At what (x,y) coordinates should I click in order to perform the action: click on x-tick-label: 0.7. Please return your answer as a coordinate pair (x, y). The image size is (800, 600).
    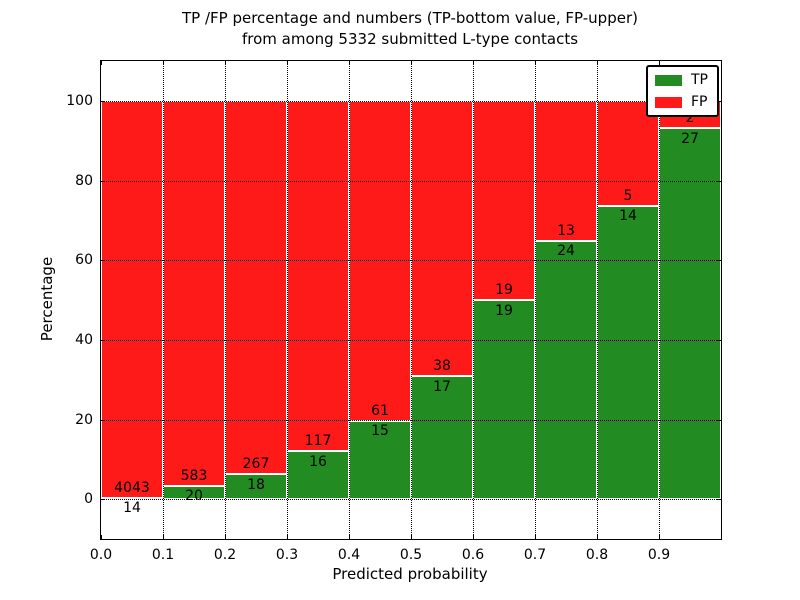
    Looking at the image, I should click on (535, 555).